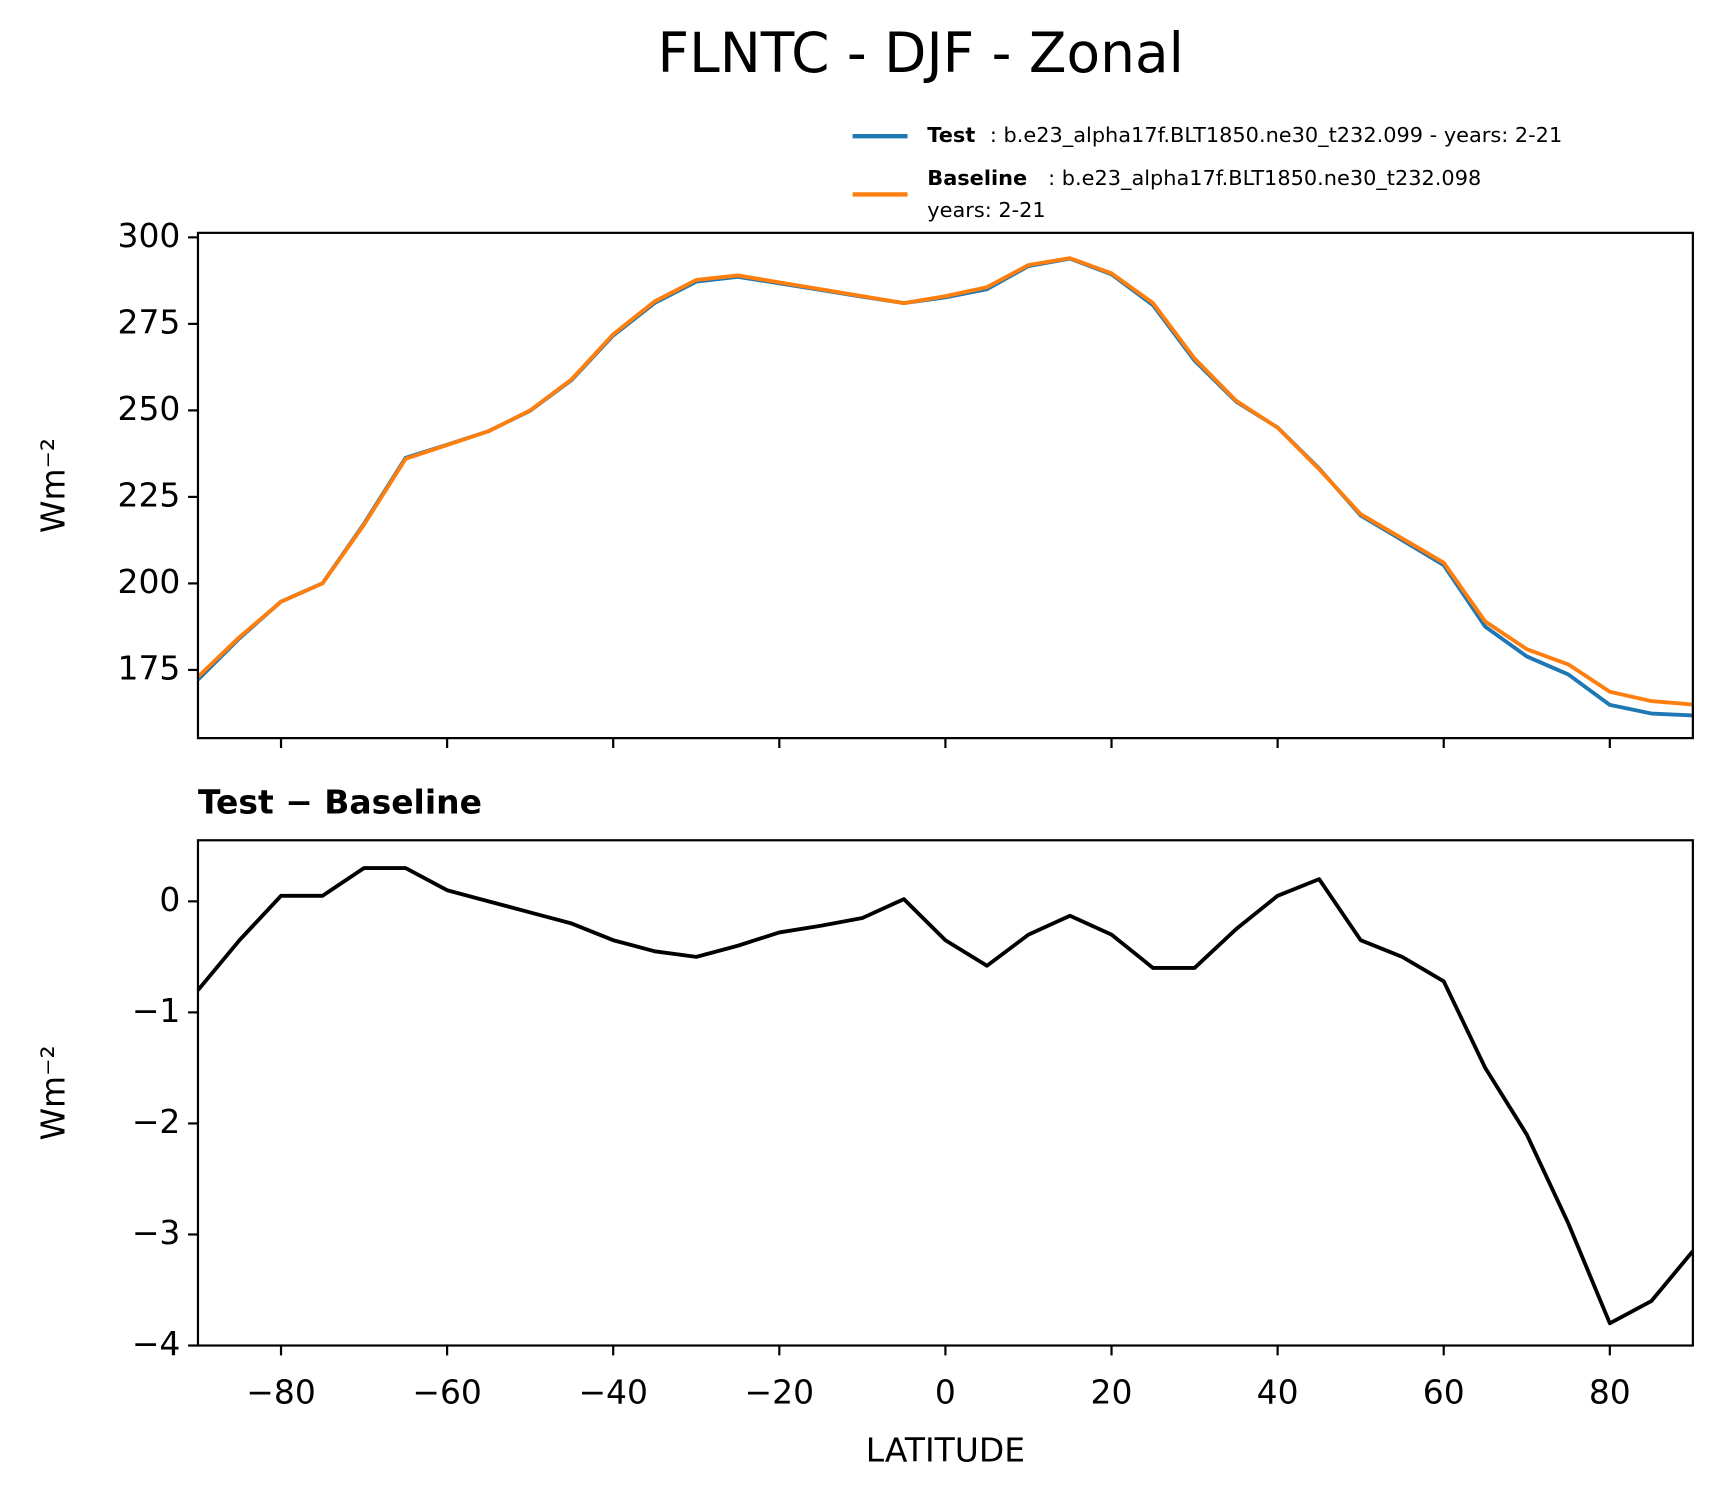 This screenshot has width=1714, height=1496. I want to click on x-tick-label: −60, so click(447, 1391).